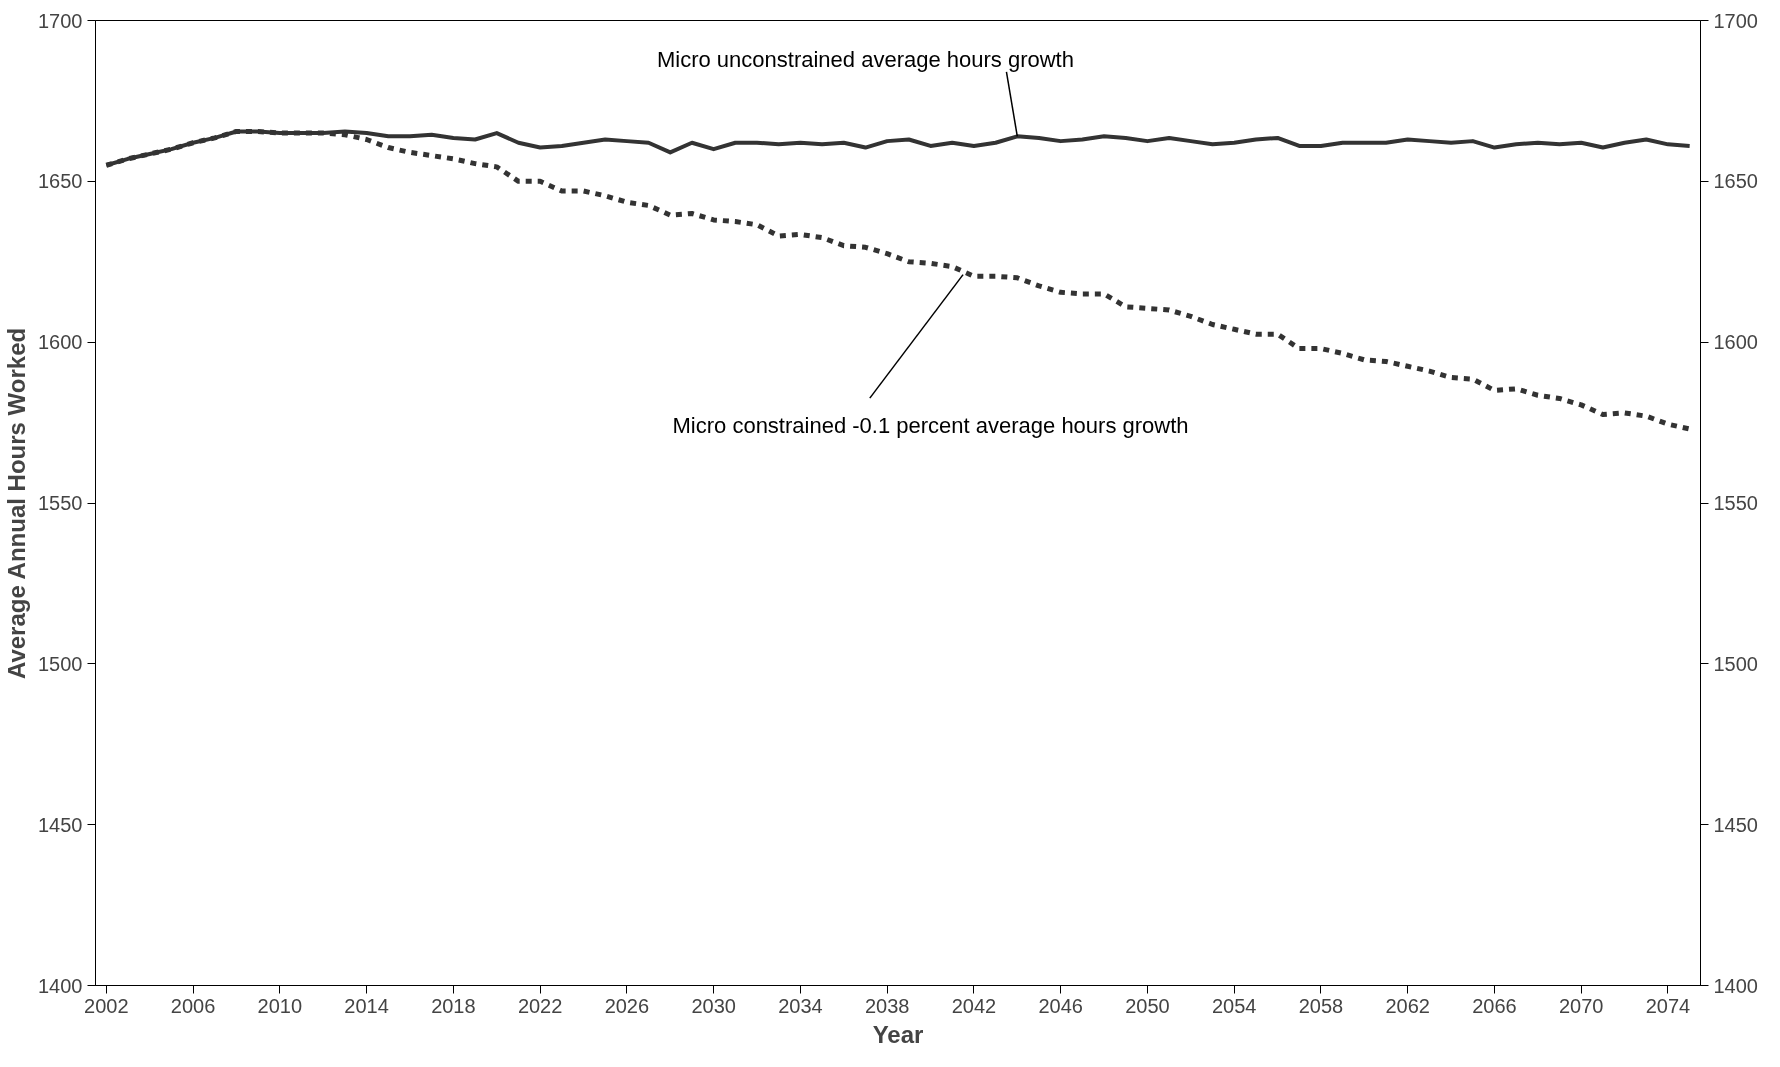 The height and width of the screenshot is (1067, 1780). I want to click on x-tick-label: 2002, so click(106, 1005).